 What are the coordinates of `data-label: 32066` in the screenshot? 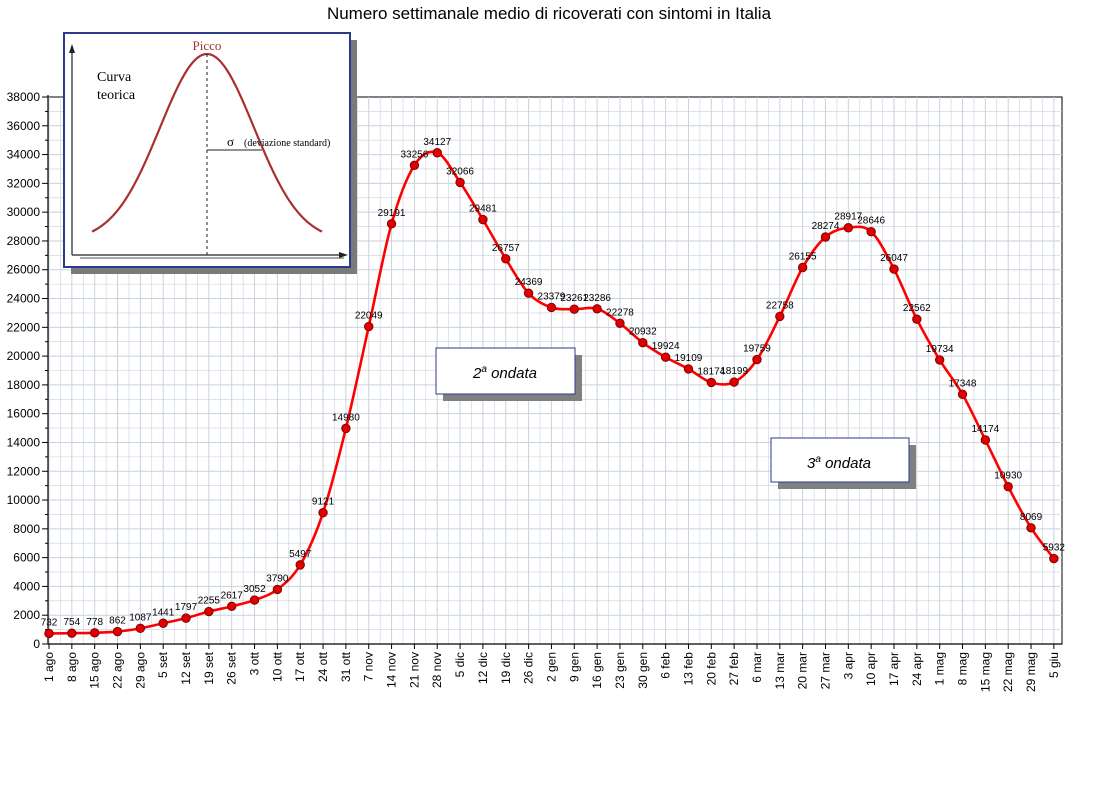 It's located at (460, 171).